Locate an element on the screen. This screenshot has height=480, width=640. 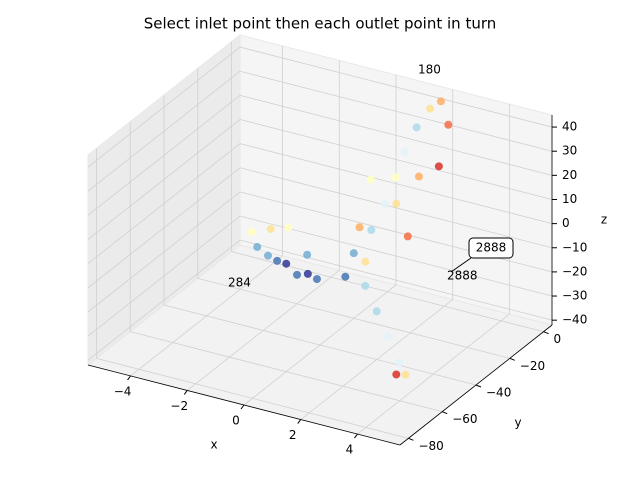
x-tick-label: 0 is located at coordinates (236, 421).